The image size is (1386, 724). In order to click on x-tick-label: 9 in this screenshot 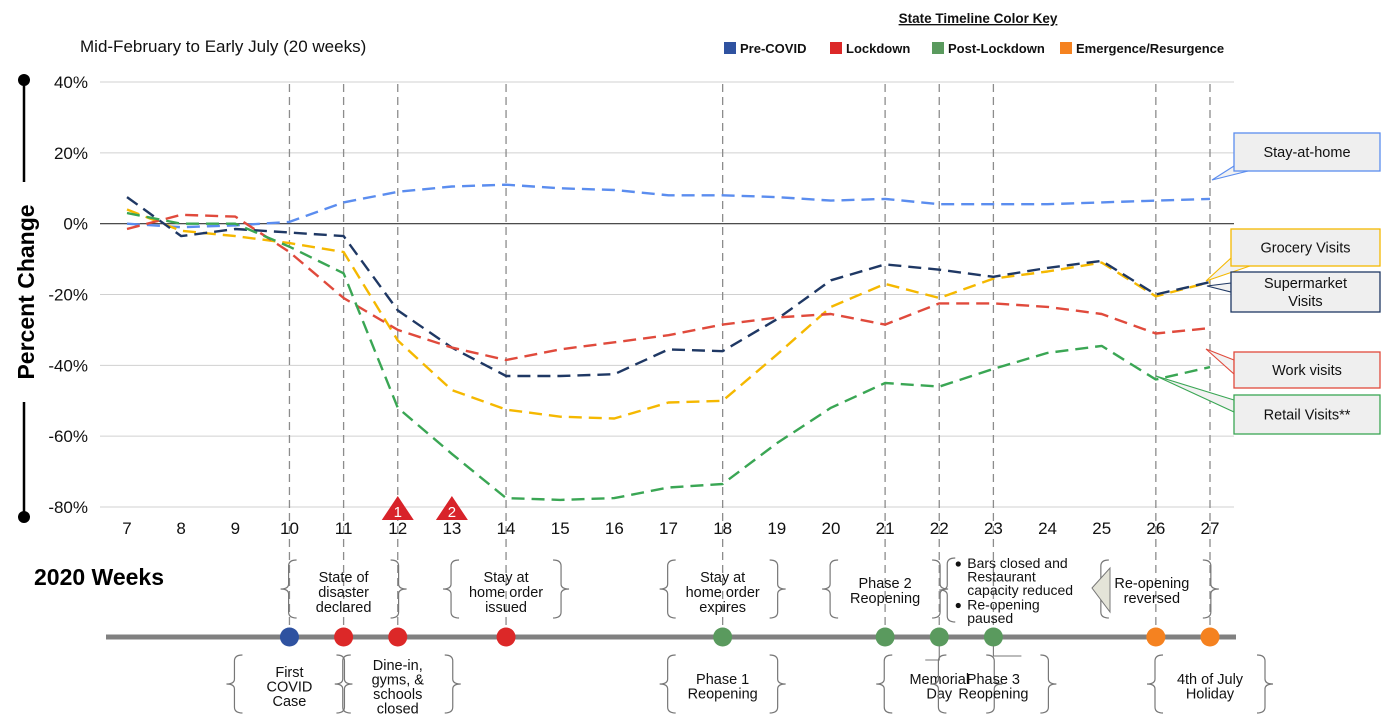, I will do `click(235, 528)`.